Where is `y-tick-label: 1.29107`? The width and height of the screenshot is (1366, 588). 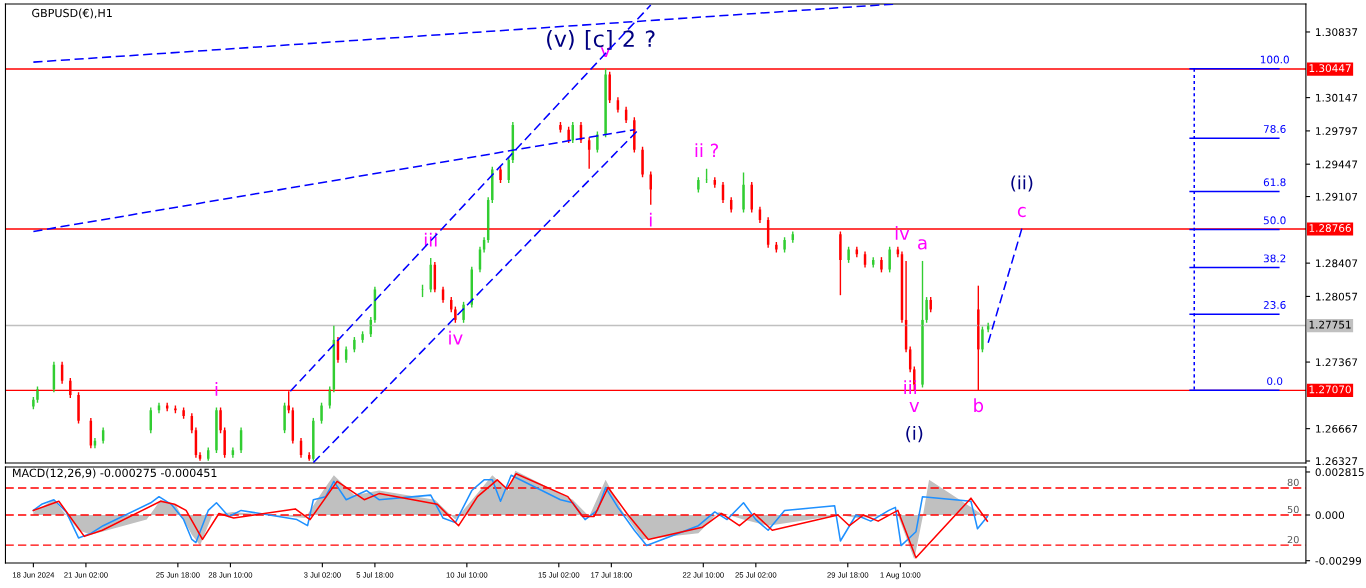
y-tick-label: 1.29107 is located at coordinates (1337, 196).